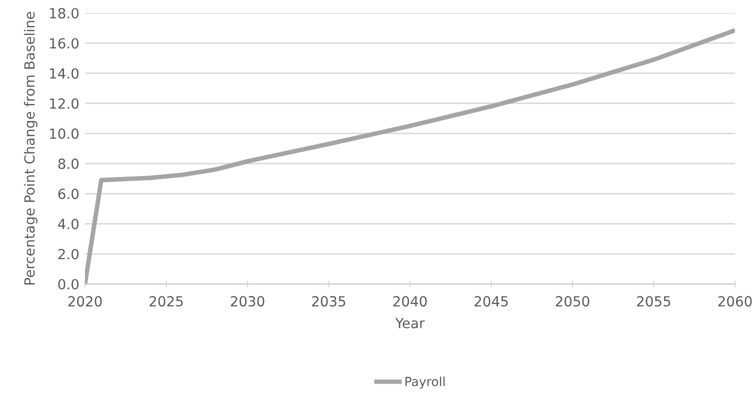 The height and width of the screenshot is (401, 756). What do you see at coordinates (68, 224) in the screenshot?
I see `y-tick-label: 4.0` at bounding box center [68, 224].